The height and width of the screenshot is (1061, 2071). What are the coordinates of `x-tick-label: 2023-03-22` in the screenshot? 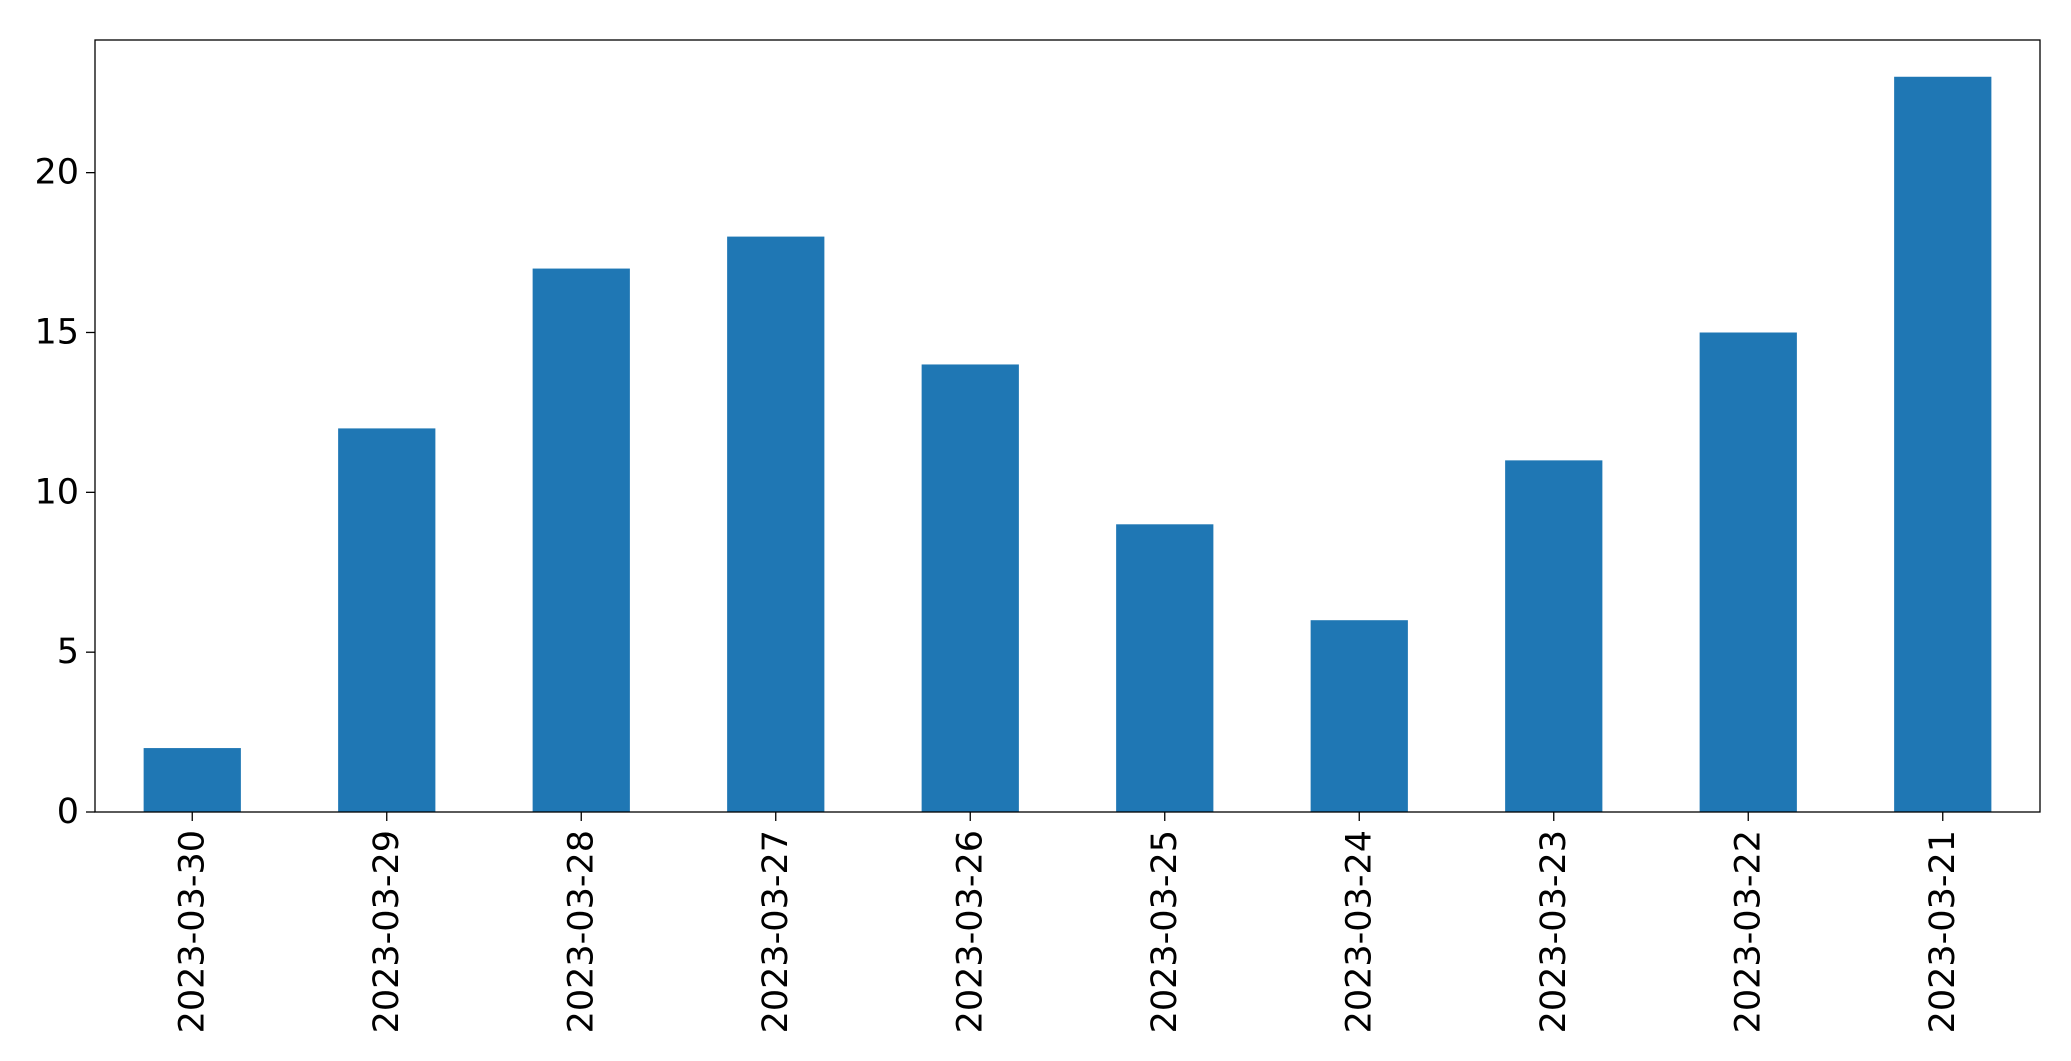 It's located at (1748, 931).